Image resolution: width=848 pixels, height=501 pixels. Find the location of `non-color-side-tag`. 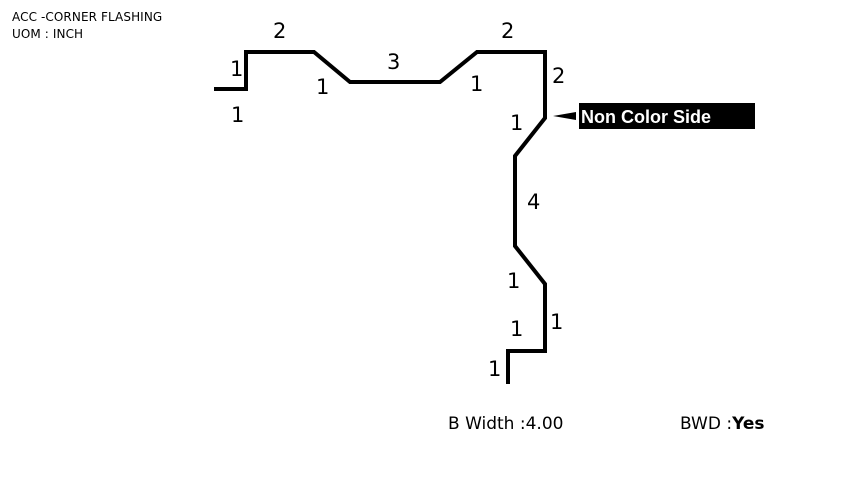

non-color-side-tag is located at coordinates (667, 116).